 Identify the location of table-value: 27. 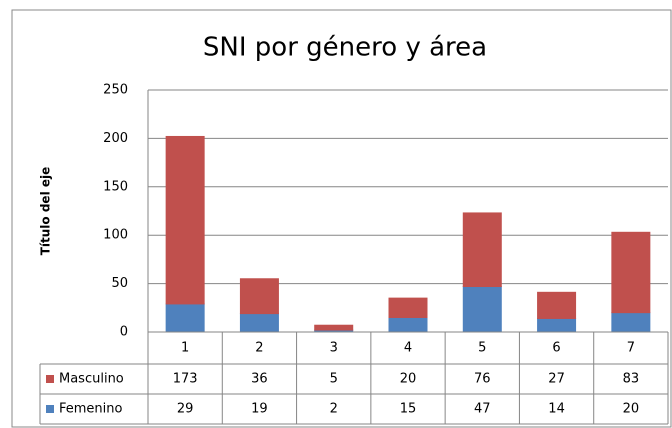
(556, 379).